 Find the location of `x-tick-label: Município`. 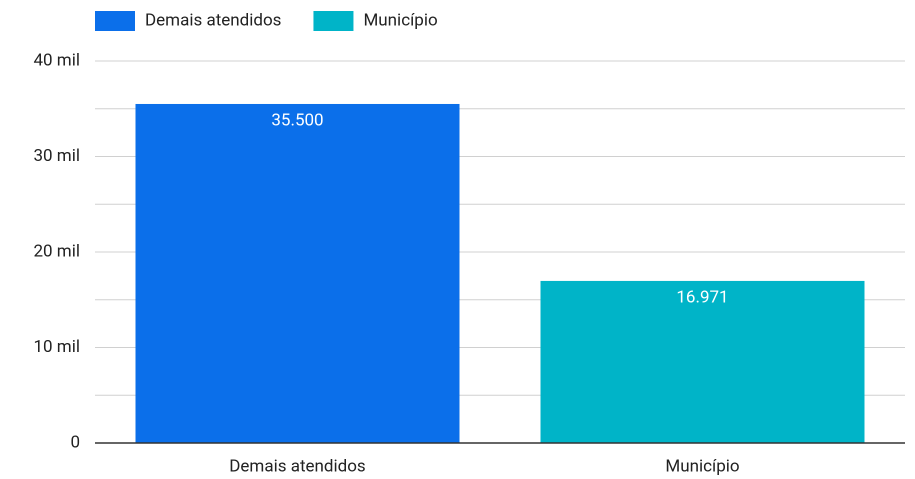

x-tick-label: Município is located at coordinates (702, 466).